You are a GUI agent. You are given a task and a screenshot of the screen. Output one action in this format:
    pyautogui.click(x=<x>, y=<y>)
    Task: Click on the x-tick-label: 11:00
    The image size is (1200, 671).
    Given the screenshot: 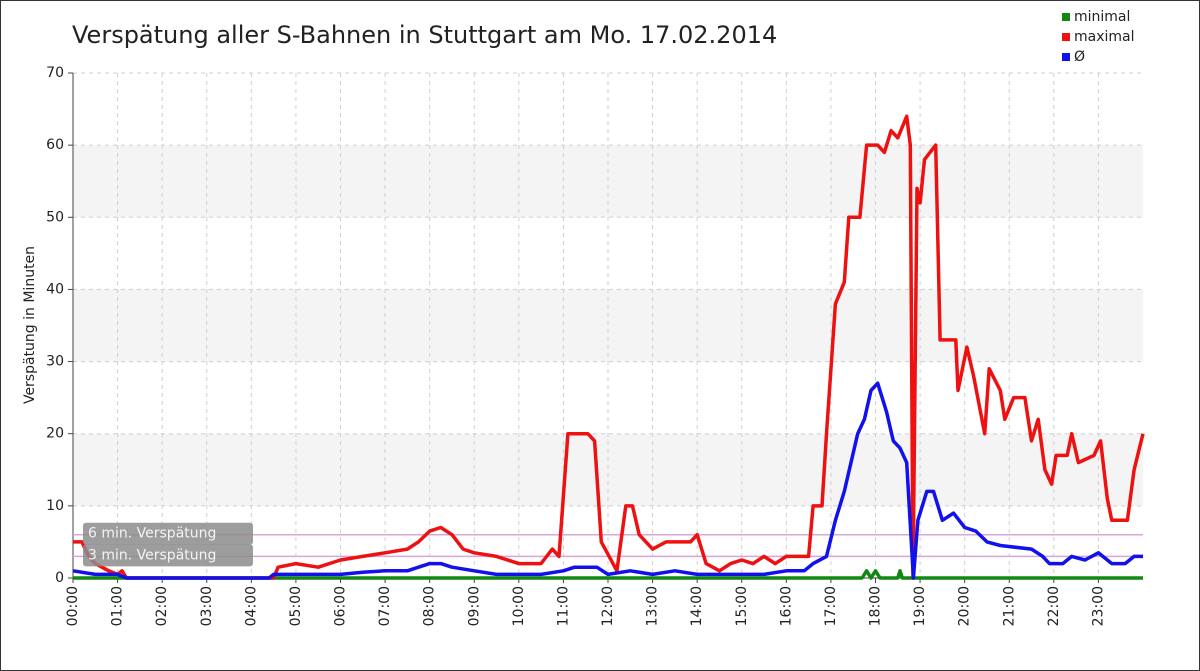 What is the action you would take?
    pyautogui.click(x=563, y=606)
    